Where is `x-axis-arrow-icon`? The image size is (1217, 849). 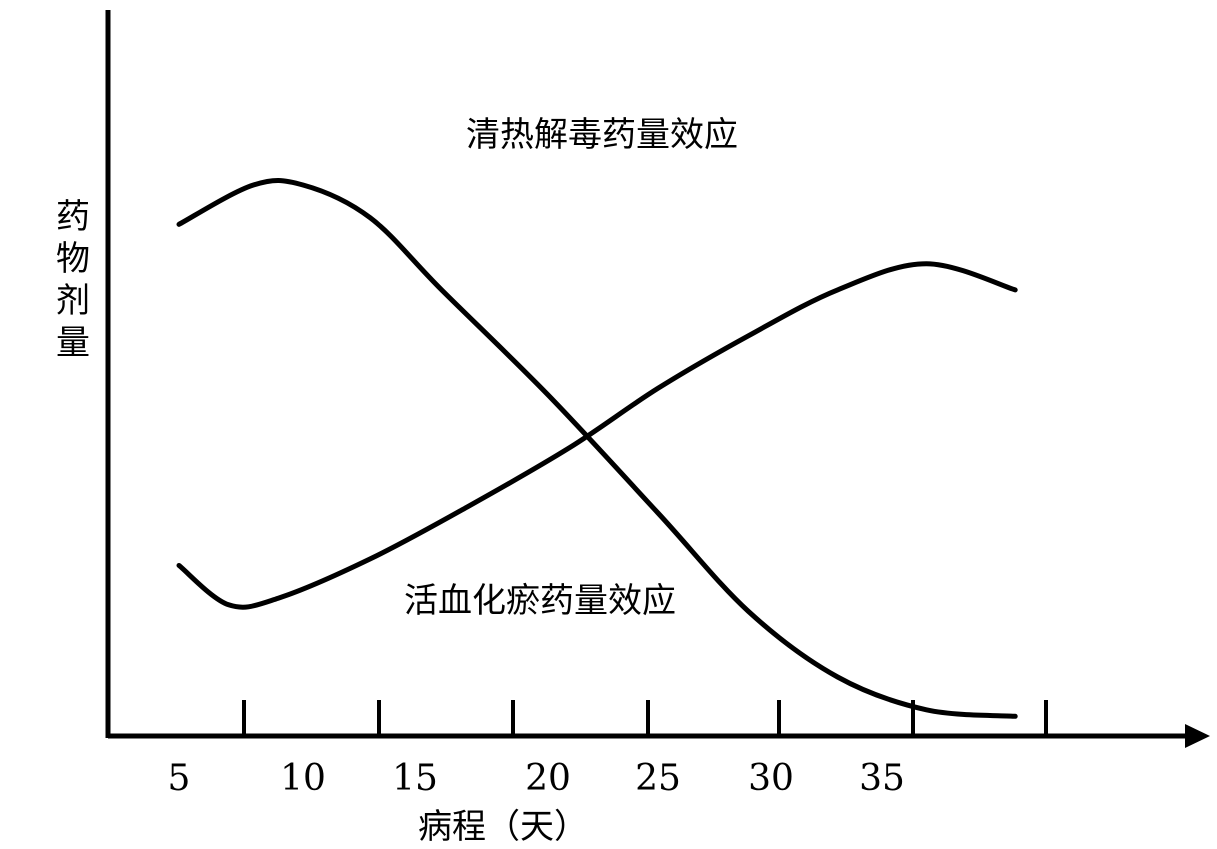
x-axis-arrow-icon is located at coordinates (1197, 736).